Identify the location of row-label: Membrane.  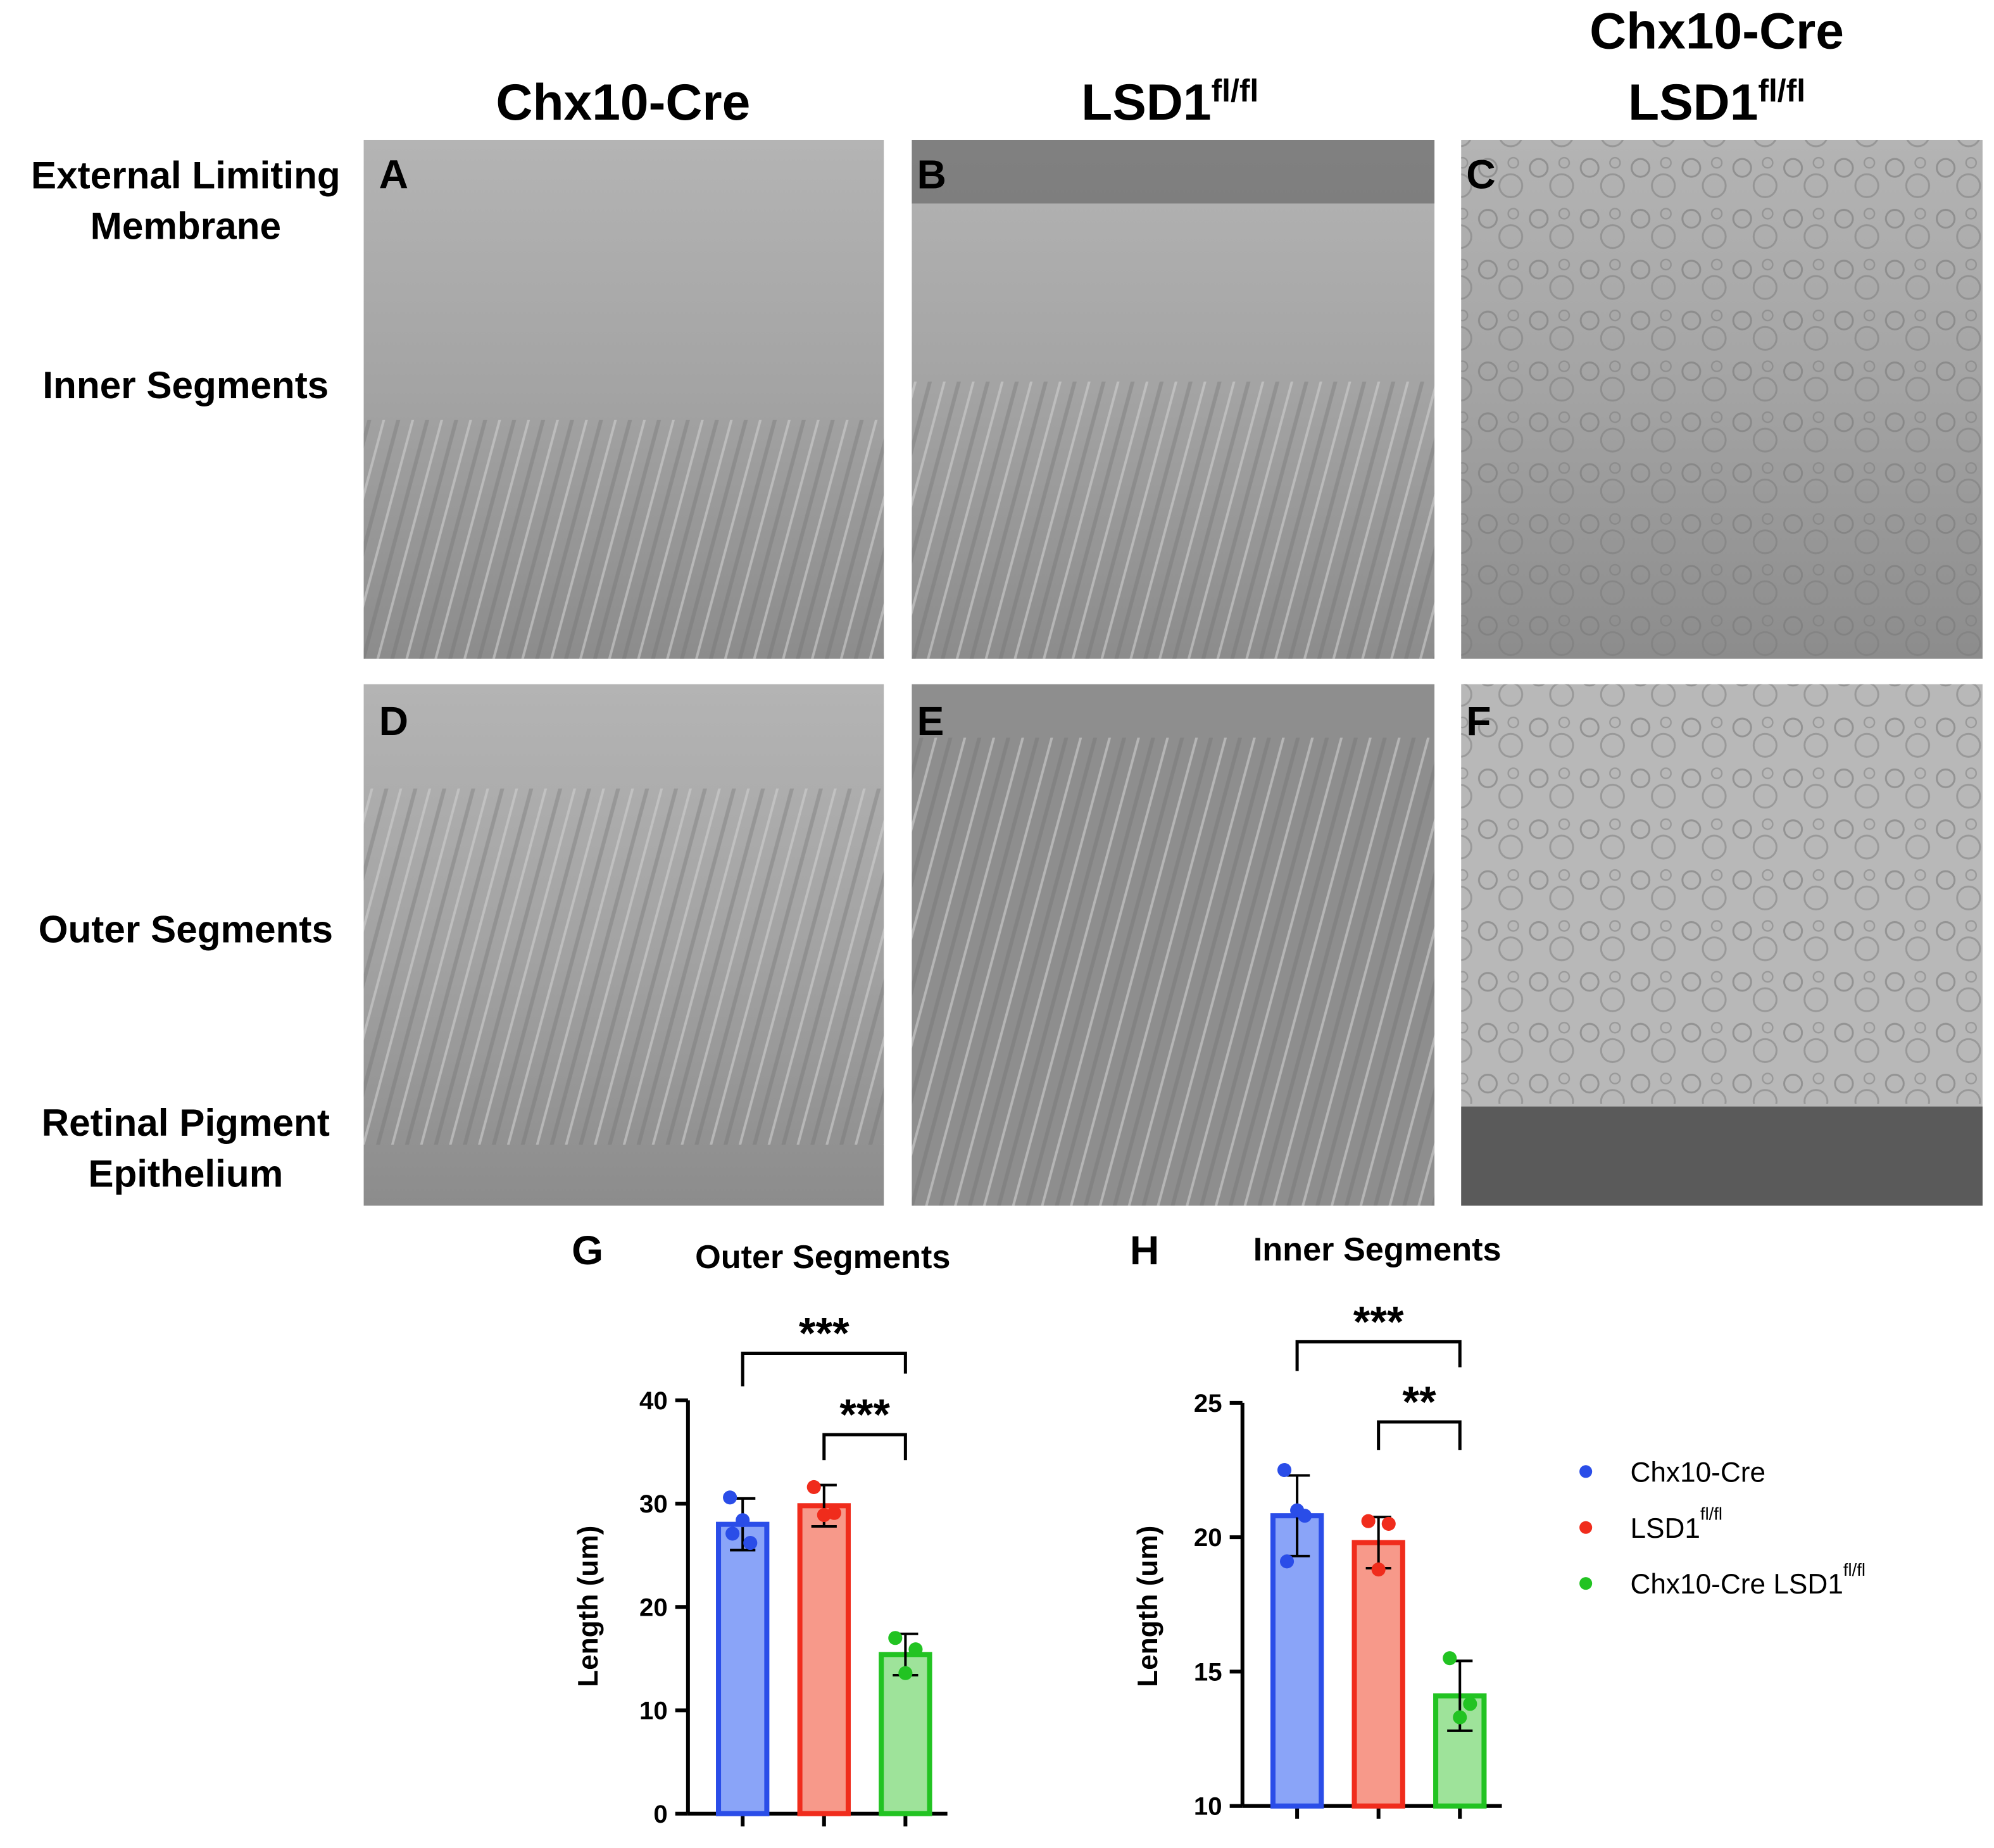
(186, 226).